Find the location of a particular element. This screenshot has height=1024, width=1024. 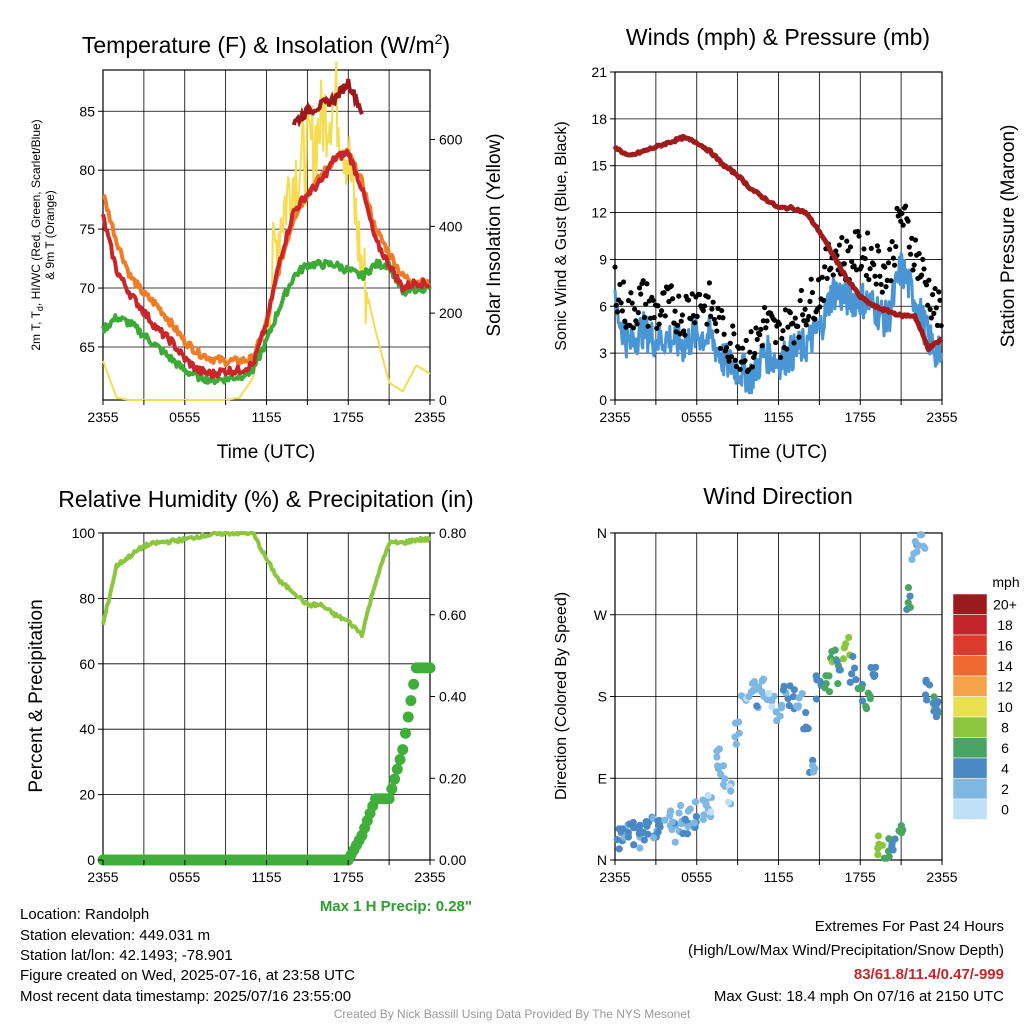

humidity-x-tick-label: 1155 is located at coordinates (266, 877).